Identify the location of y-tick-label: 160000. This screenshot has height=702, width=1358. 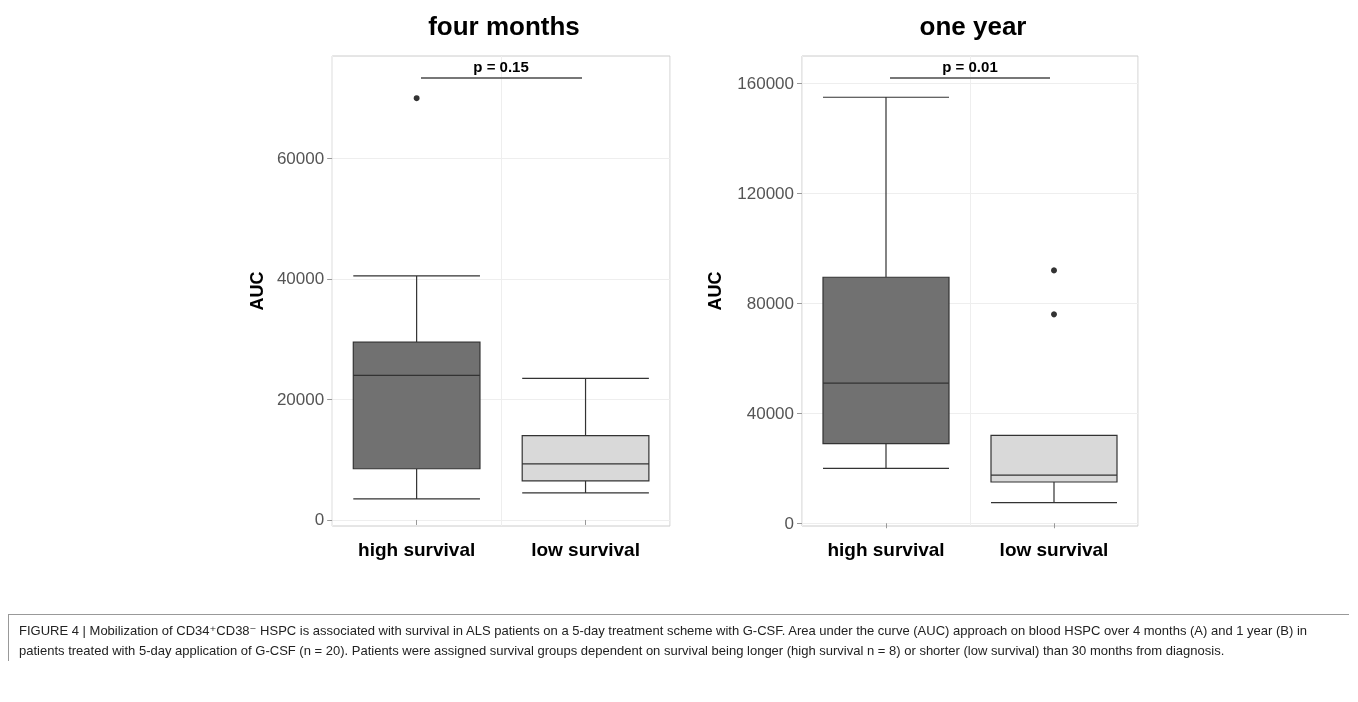
(765, 83).